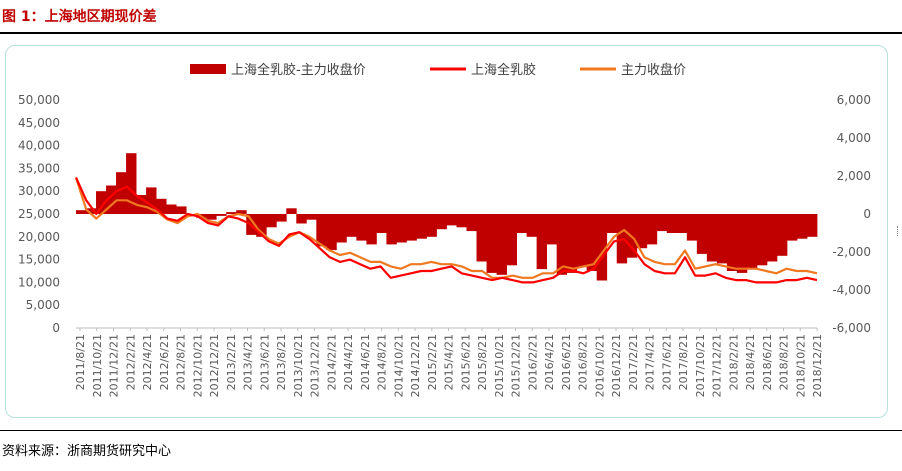 The height and width of the screenshot is (471, 902). I want to click on right-tick-label: -2,000, so click(851, 252).